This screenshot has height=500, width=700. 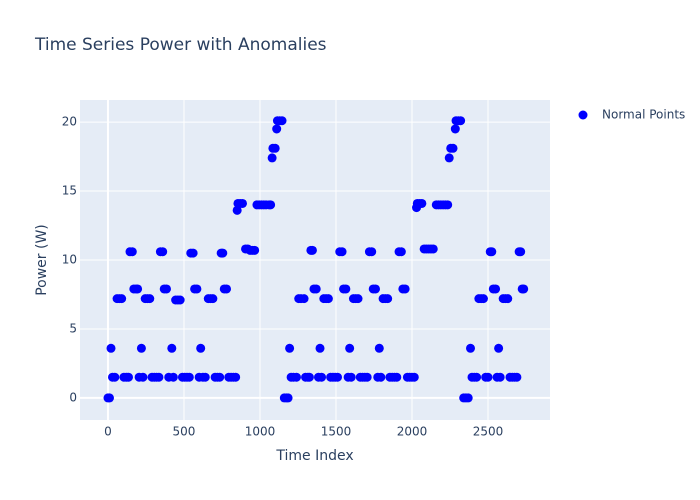 What do you see at coordinates (184, 432) in the screenshot?
I see `x-tick-label: 500` at bounding box center [184, 432].